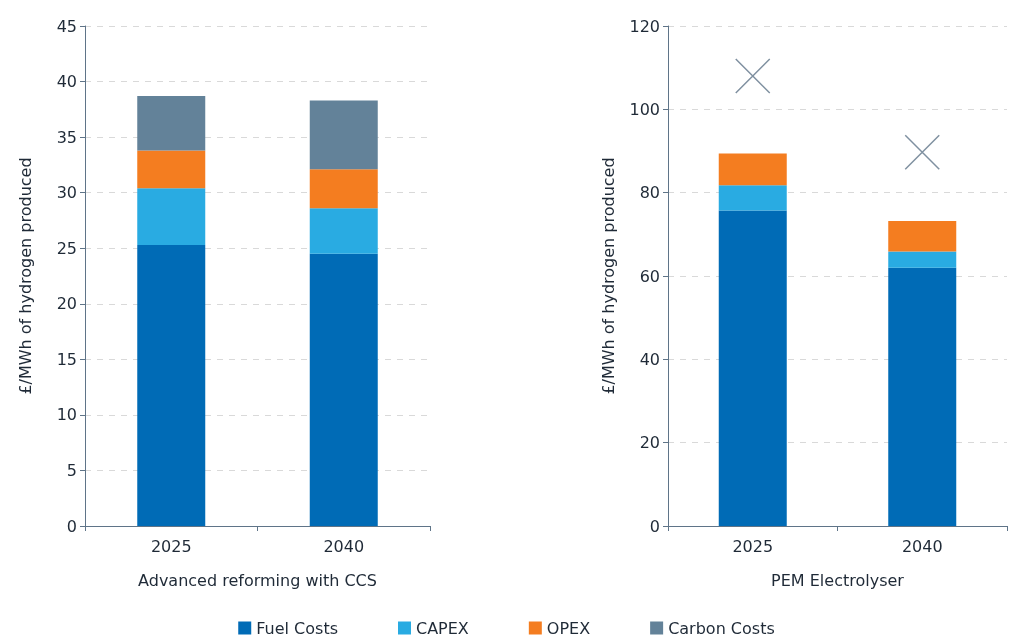  I want to click on y-tick-label: 15, so click(66, 359).